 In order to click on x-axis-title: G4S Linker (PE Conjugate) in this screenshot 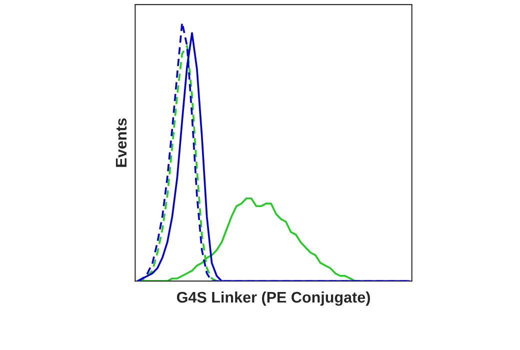, I will do `click(273, 298)`.